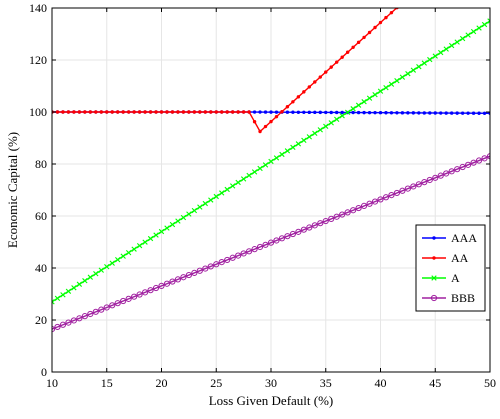 The height and width of the screenshot is (419, 500). What do you see at coordinates (52, 383) in the screenshot?
I see `x-tick-label: 10` at bounding box center [52, 383].